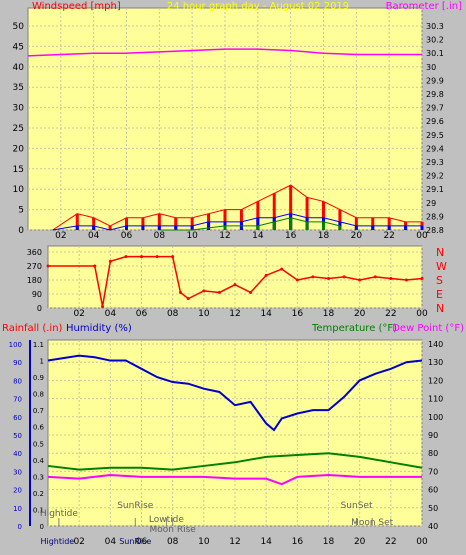 This screenshot has width=466, height=555. I want to click on right-tick-label: 29.8, so click(435, 94).